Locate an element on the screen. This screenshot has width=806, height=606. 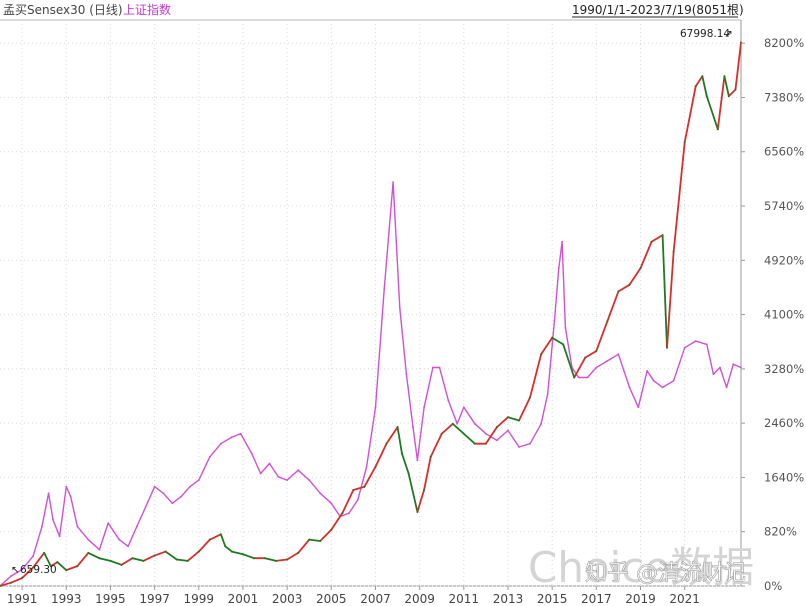
x-tick-label: 2005 is located at coordinates (331, 599).